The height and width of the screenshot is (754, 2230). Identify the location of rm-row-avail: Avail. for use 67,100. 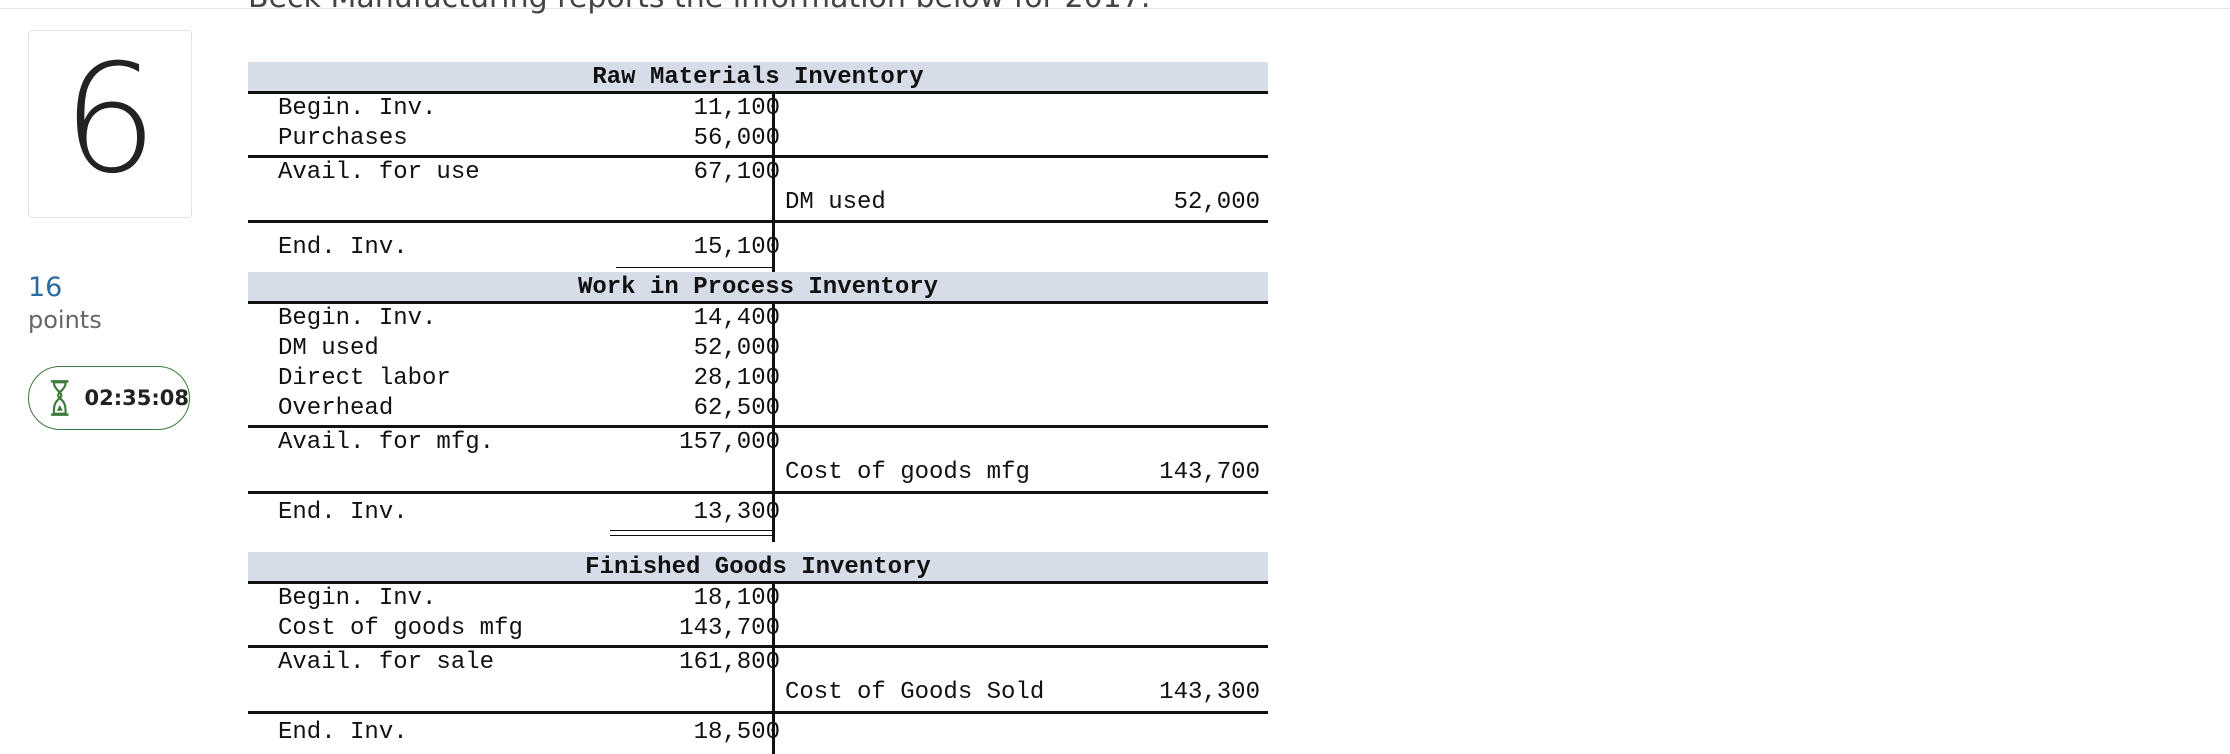
(758, 173).